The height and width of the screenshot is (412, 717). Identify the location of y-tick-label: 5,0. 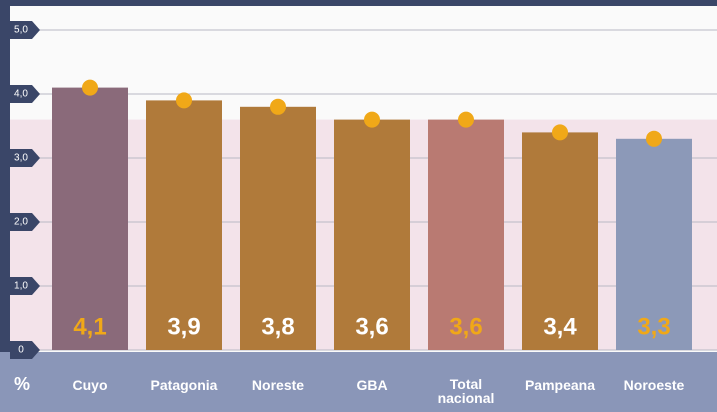
(21, 30).